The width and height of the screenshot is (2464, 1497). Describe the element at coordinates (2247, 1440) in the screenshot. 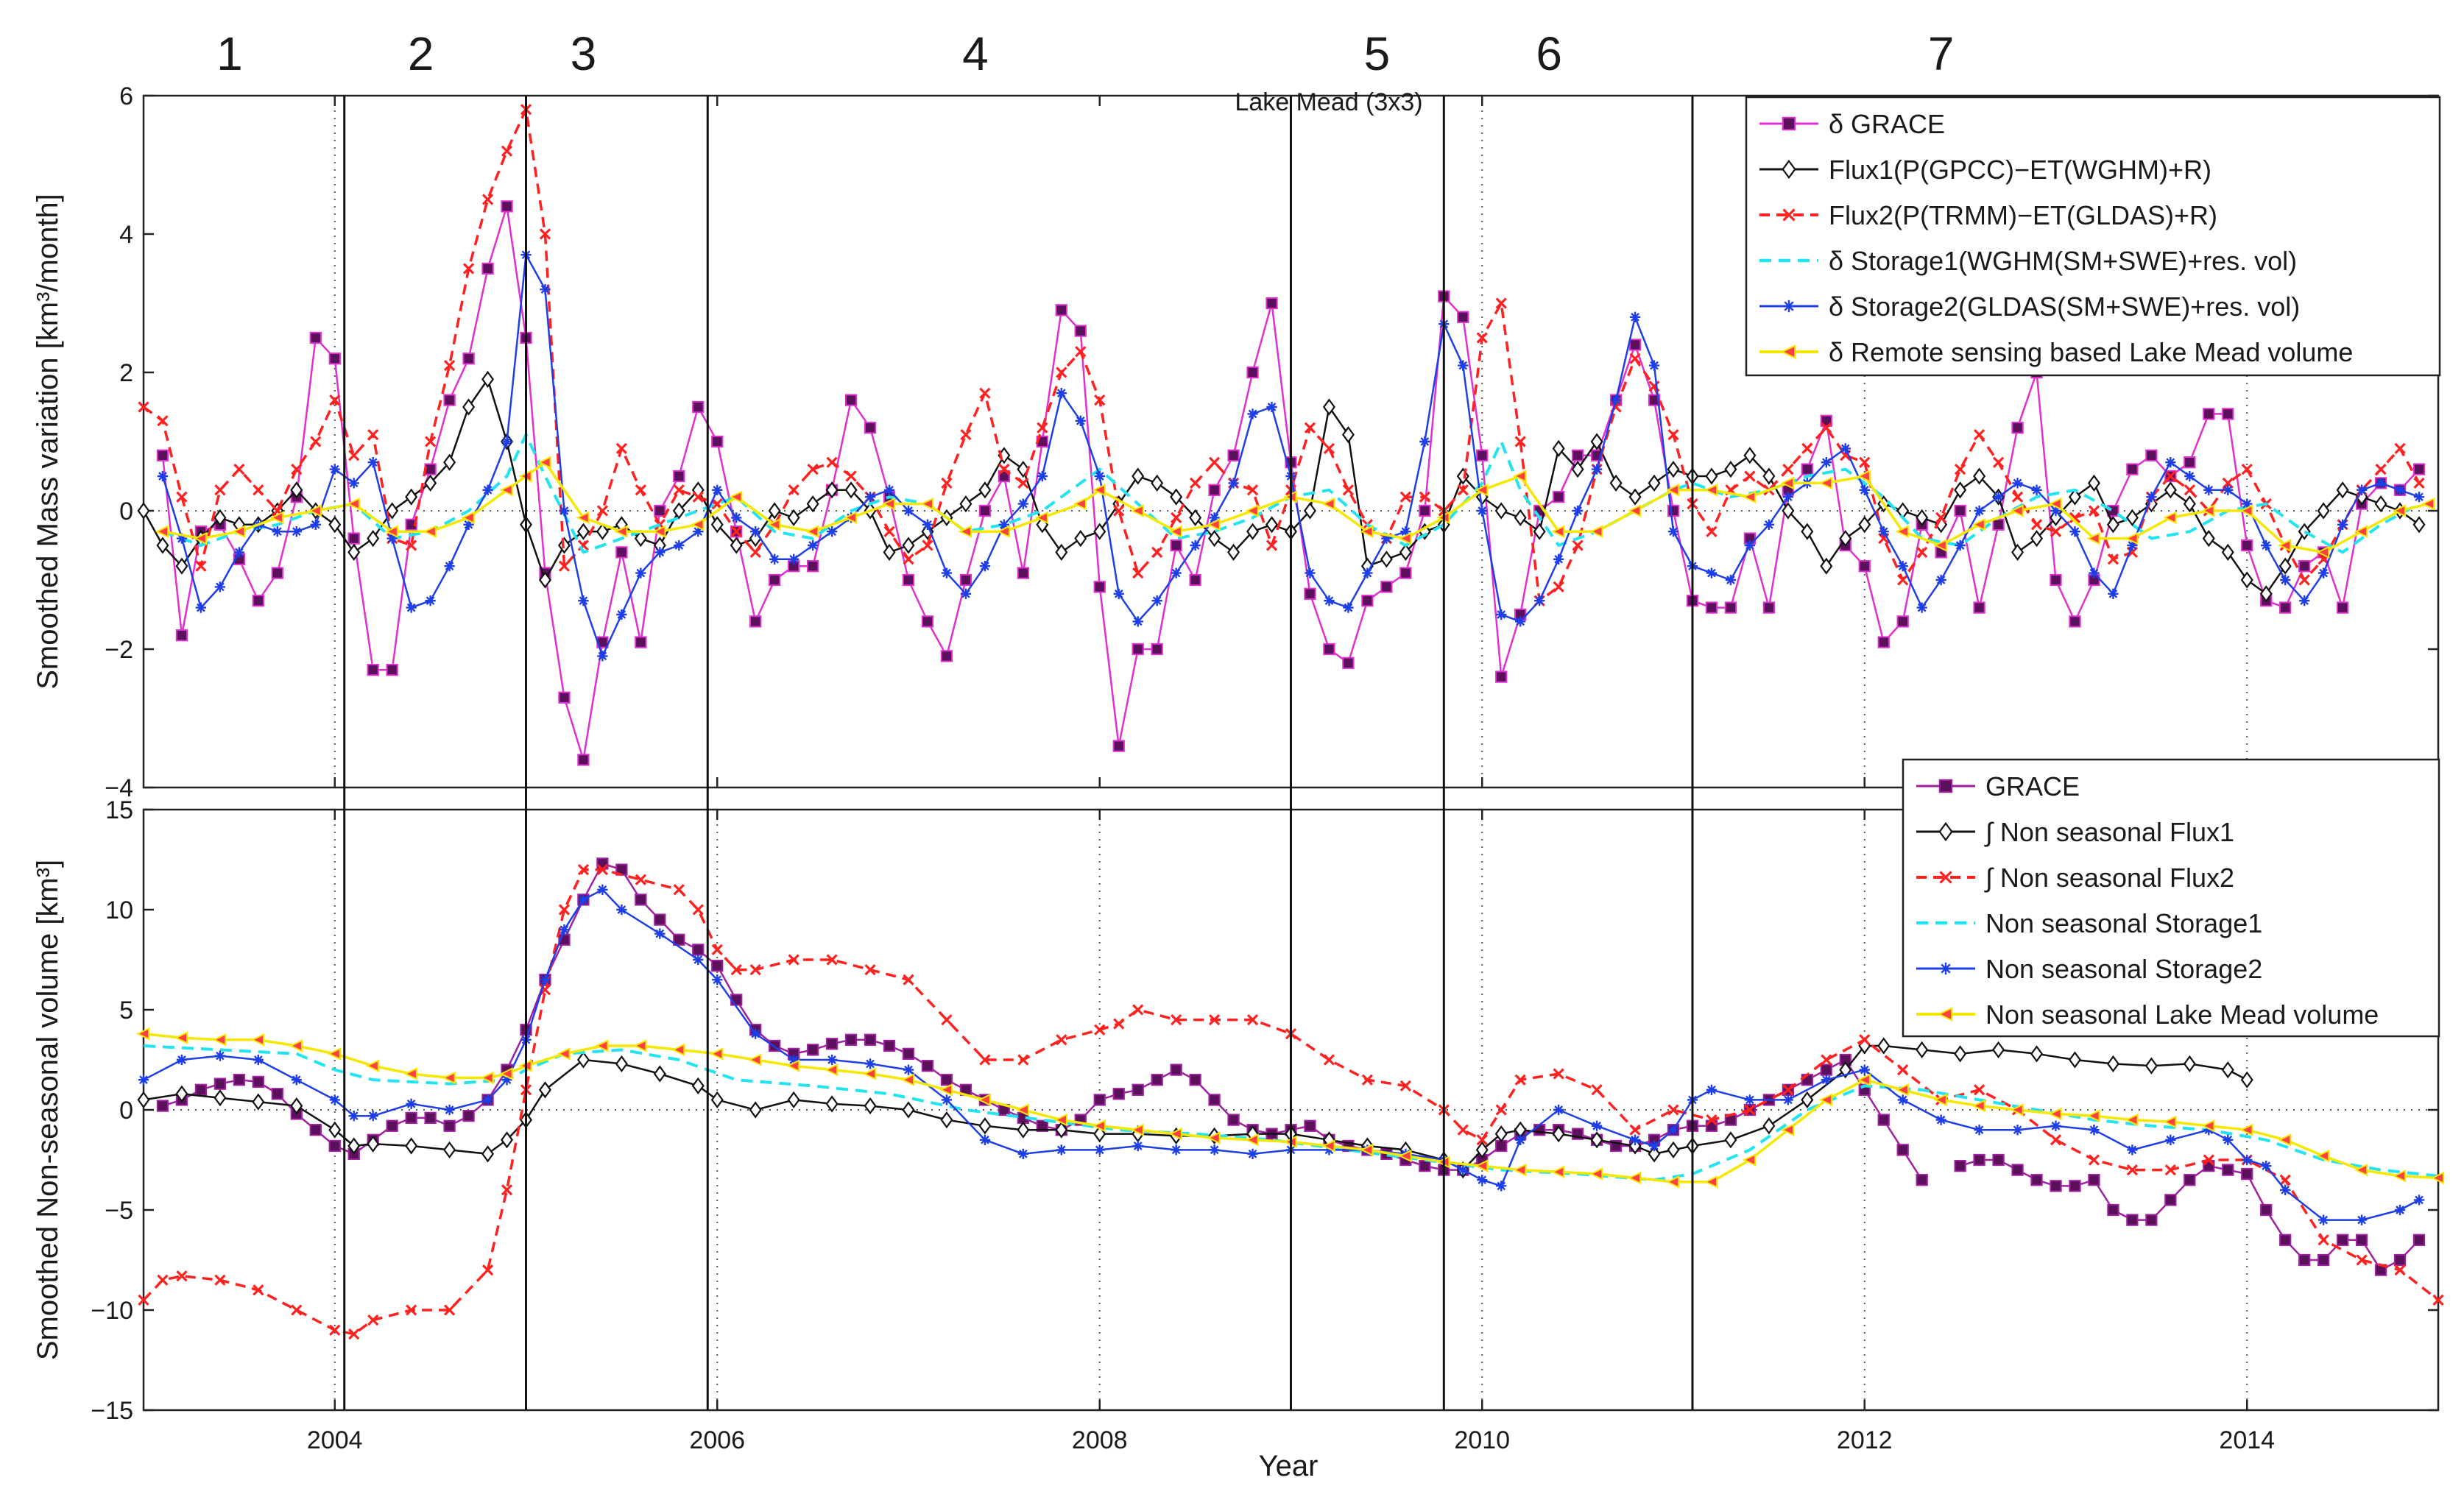

I see `x-tick-label: 2014` at that location.